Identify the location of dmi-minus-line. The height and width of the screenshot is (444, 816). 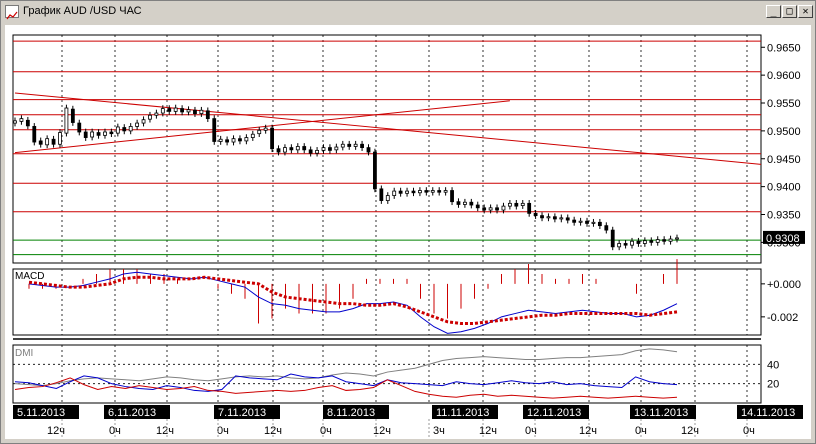
(346, 388).